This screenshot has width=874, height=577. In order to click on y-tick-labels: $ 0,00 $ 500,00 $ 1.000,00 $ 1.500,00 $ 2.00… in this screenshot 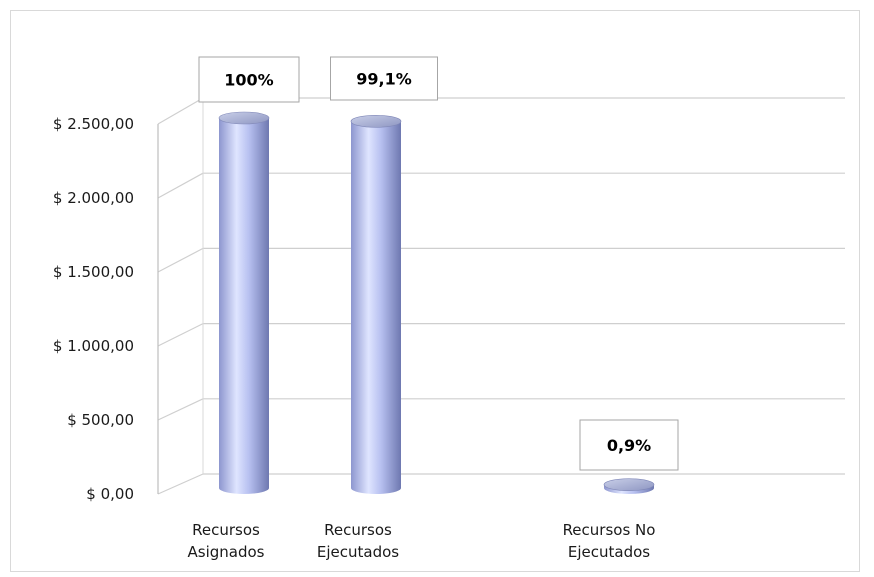, I will do `click(93, 309)`.